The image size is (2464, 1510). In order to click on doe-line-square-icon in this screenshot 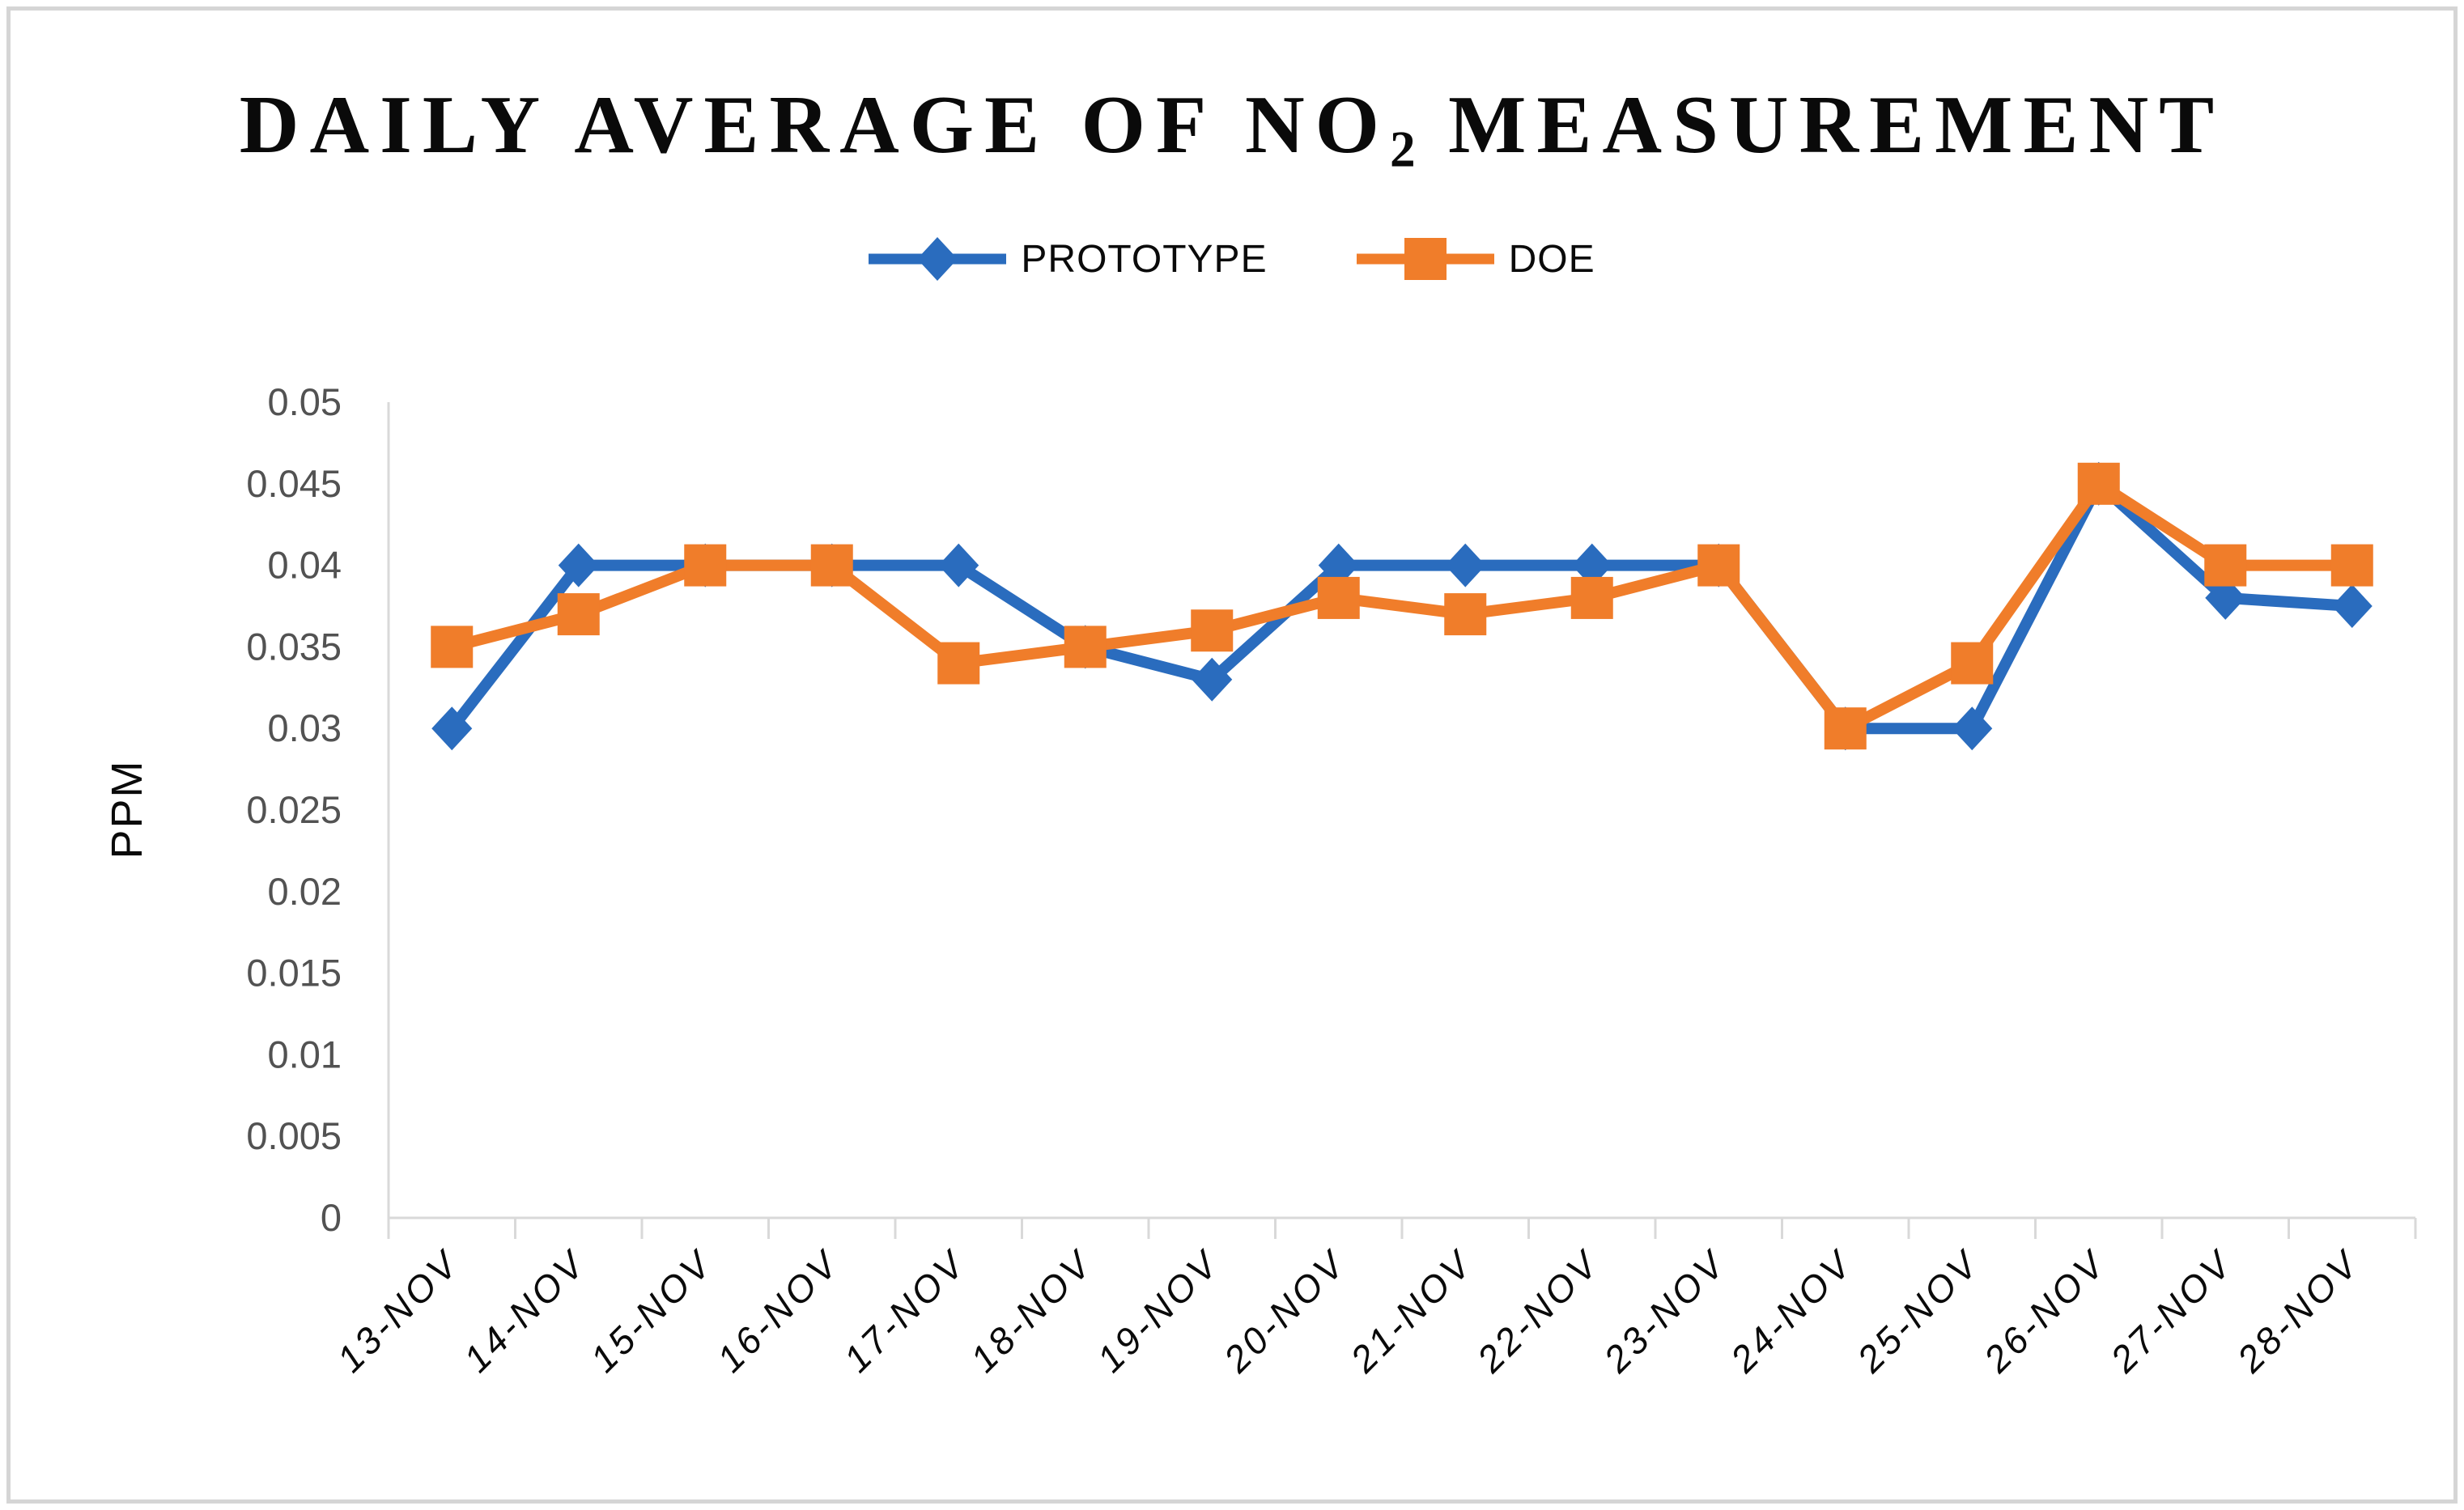, I will do `click(1425, 259)`.